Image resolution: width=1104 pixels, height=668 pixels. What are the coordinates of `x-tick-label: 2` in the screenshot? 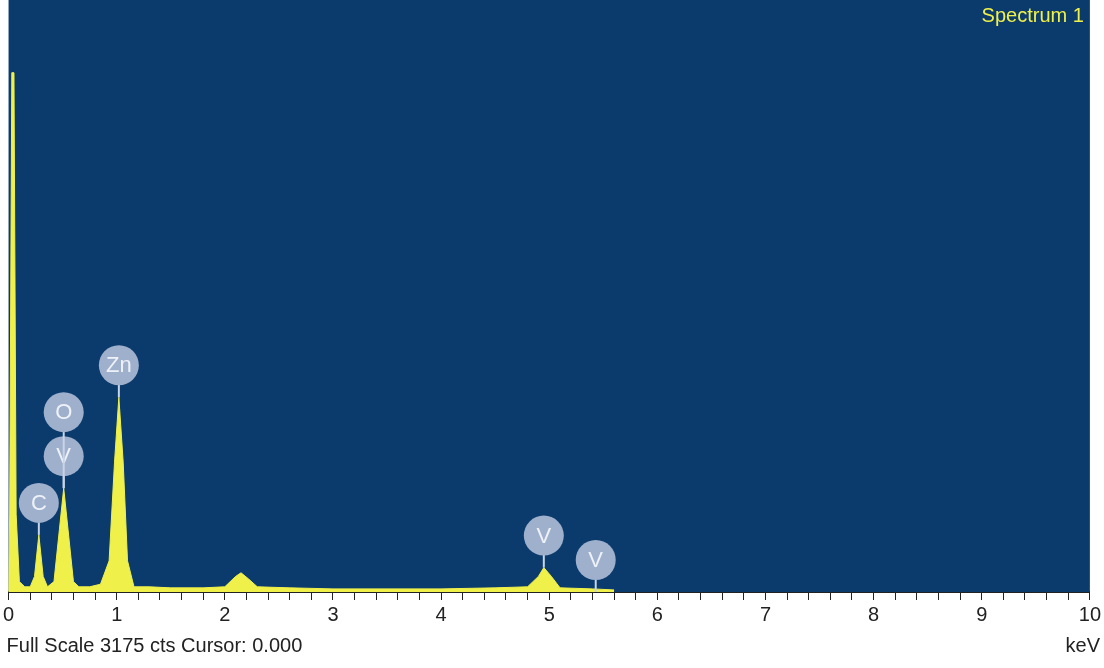 It's located at (225, 613).